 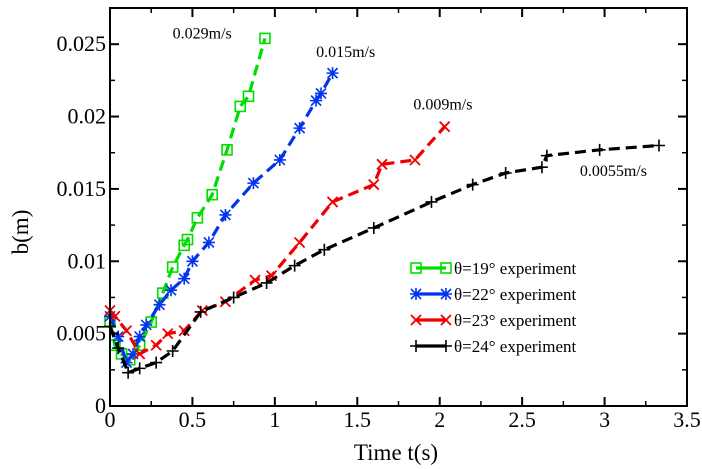 I want to click on y-tick-label: 0.005, so click(x=82, y=333).